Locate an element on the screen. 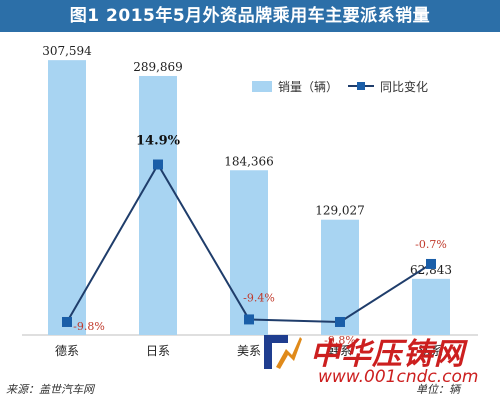  legend-line-label: 同比变化 is located at coordinates (404, 86).